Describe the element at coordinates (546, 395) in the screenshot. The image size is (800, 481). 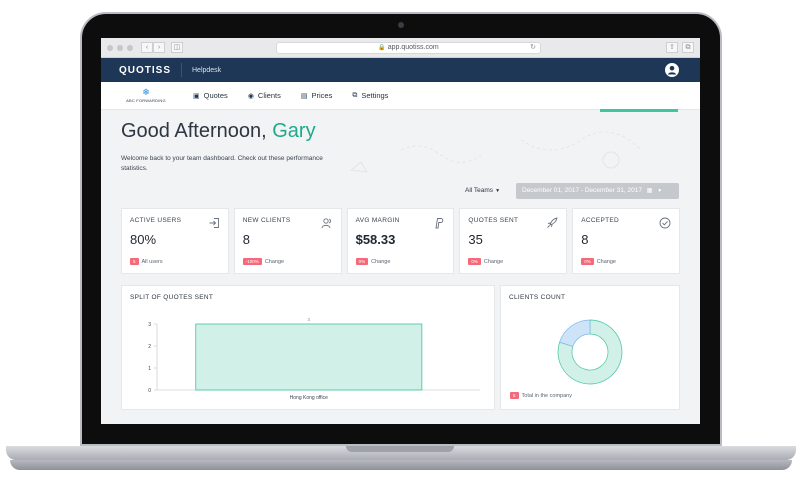
I see `clients-footer-text: Total in the company` at that location.